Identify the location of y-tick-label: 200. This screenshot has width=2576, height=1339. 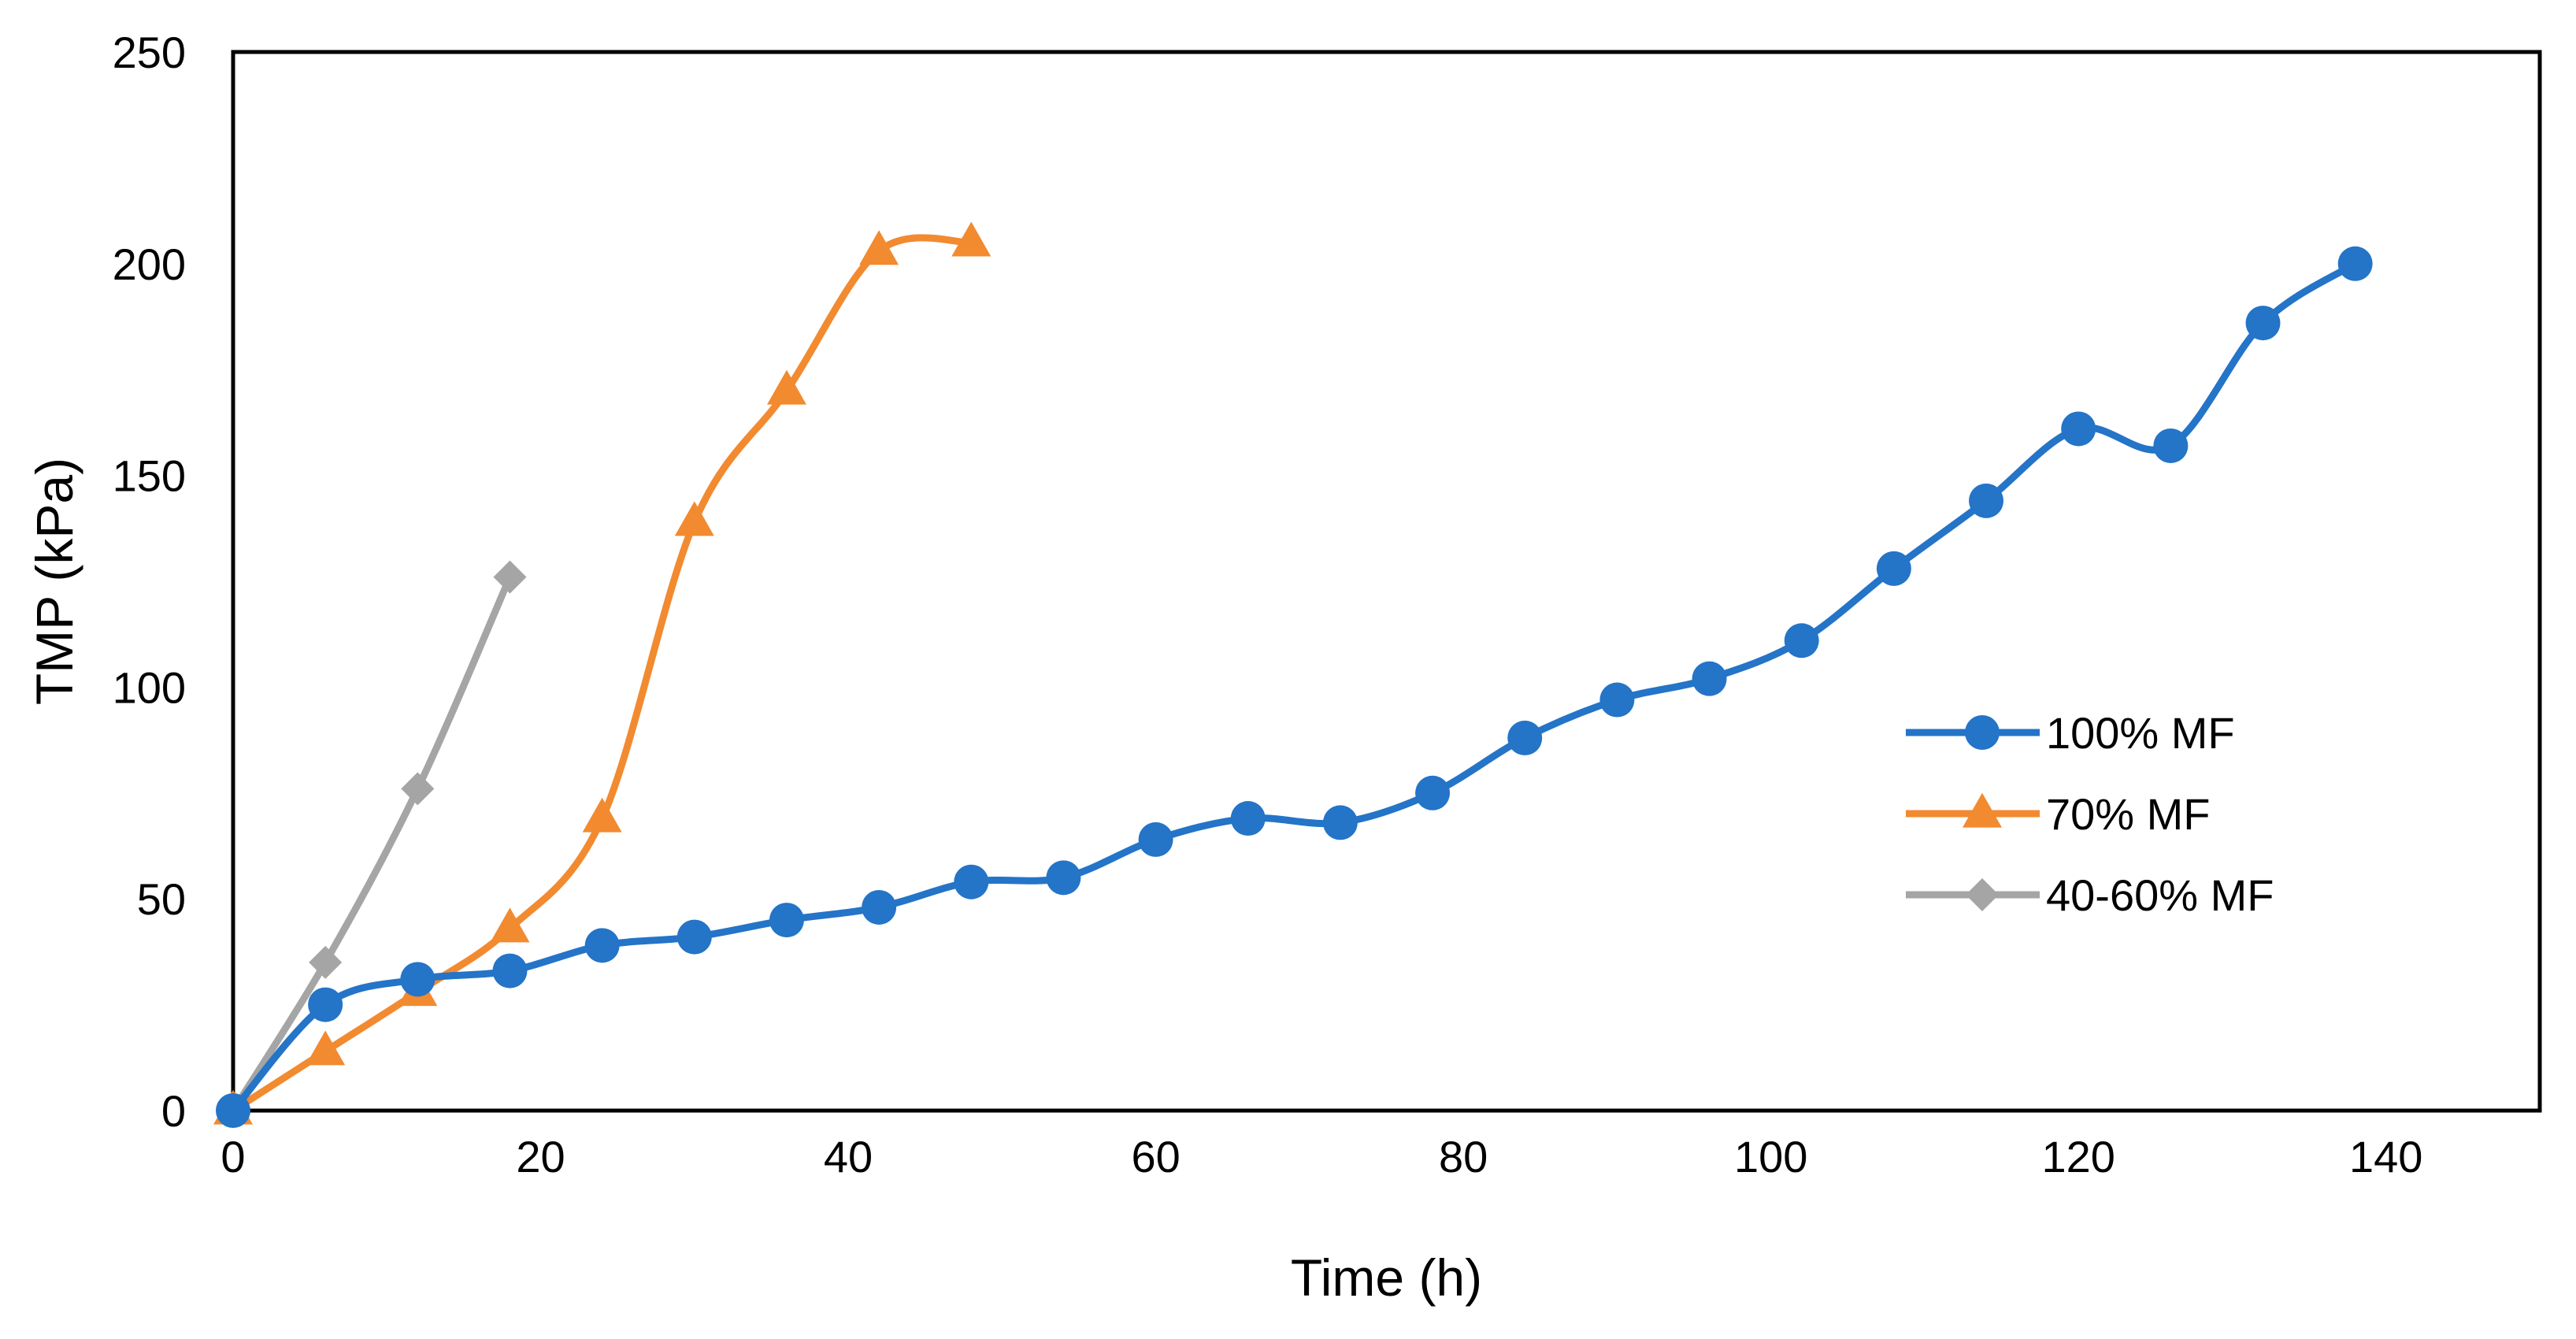
(149, 264).